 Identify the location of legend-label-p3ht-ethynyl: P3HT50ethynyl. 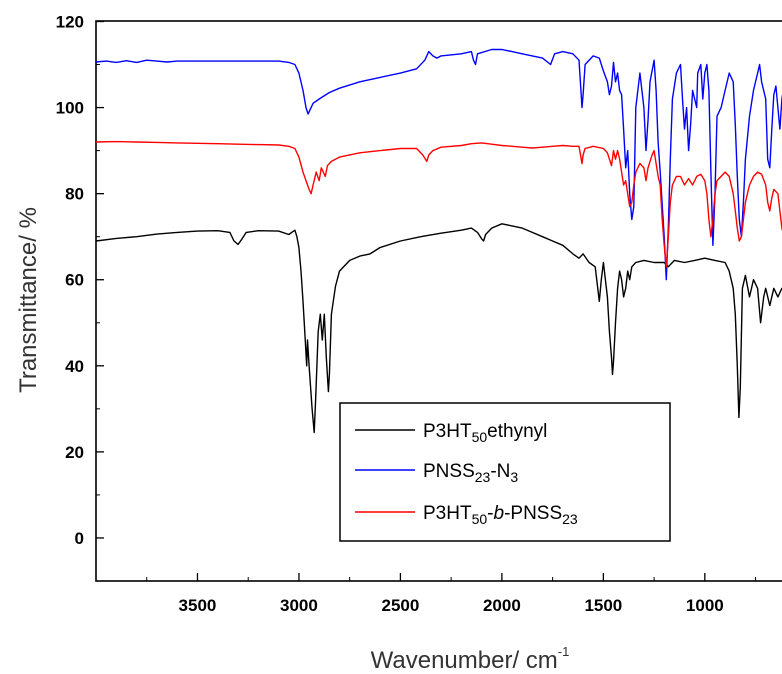
(485, 433).